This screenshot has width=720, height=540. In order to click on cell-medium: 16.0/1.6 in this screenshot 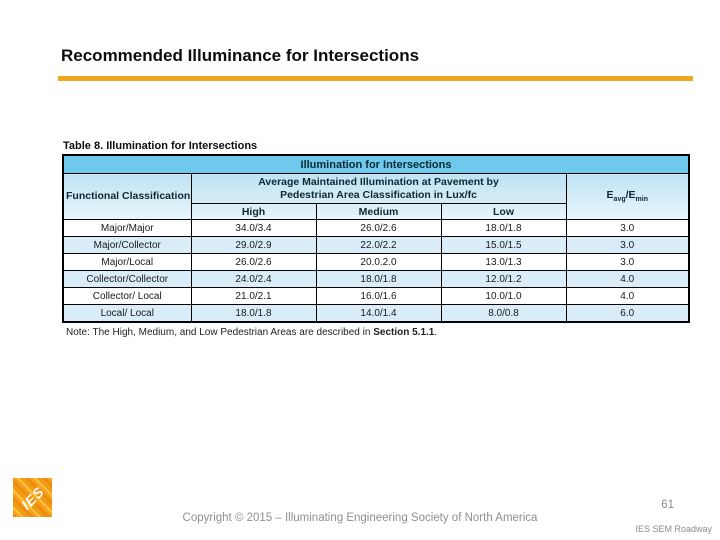, I will do `click(378, 296)`.